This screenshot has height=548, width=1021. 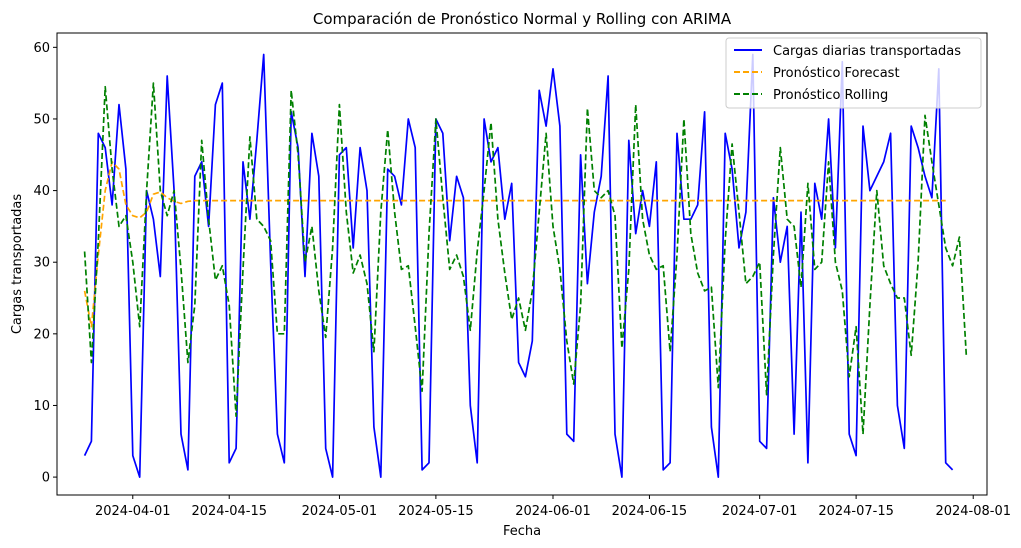 I want to click on x-tick-label: 2024-06-01, so click(x=553, y=511).